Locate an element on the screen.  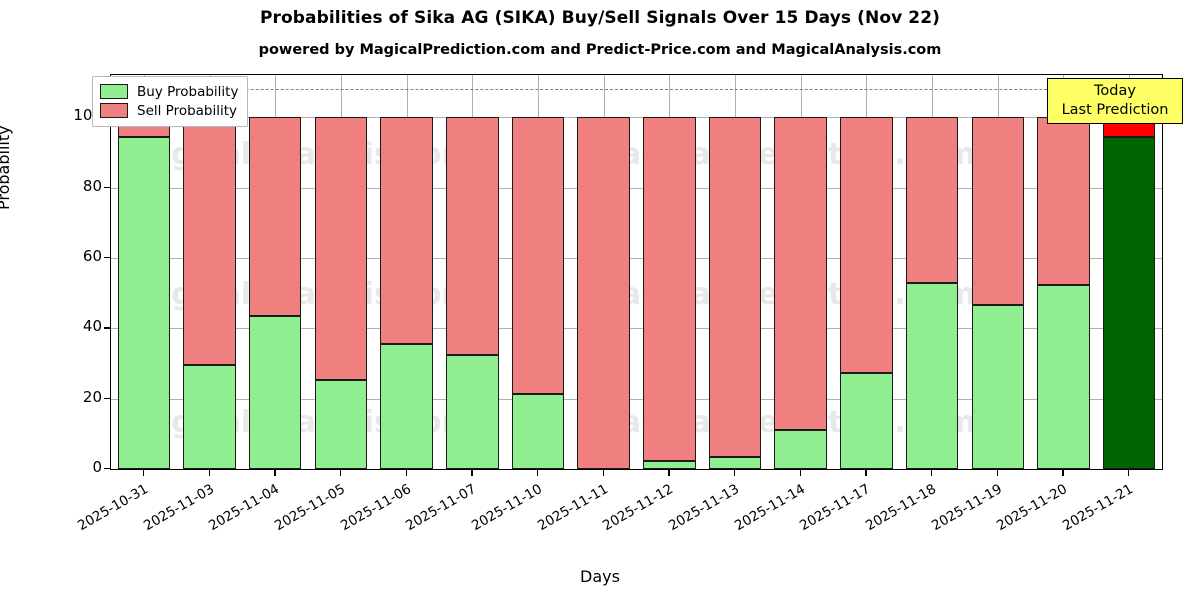
y-axis-tick-label: 80 is located at coordinates (92, 185).